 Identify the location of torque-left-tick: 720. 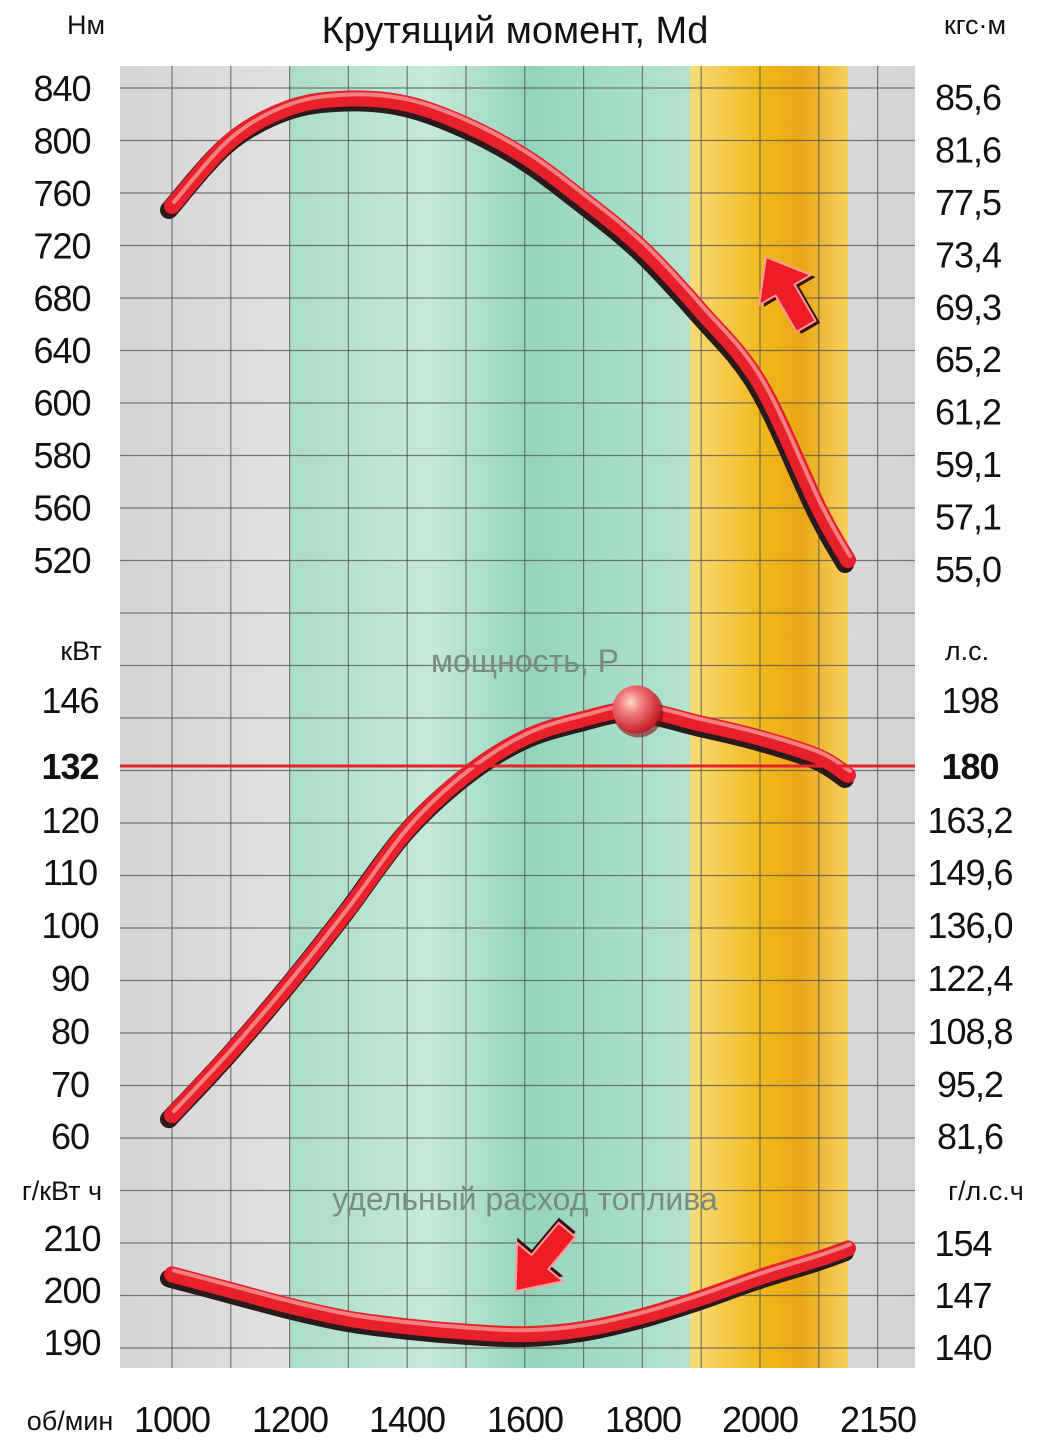
(61, 245).